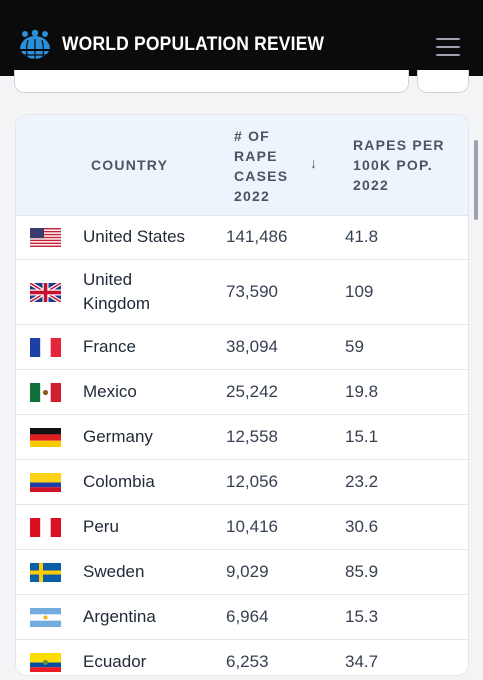  What do you see at coordinates (110, 391) in the screenshot?
I see `country-name: Mexico` at bounding box center [110, 391].